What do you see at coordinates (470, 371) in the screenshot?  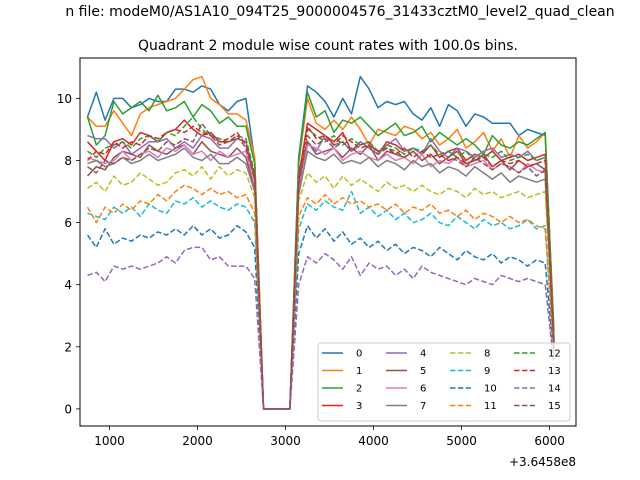 I see `legend-entry-9: 9` at bounding box center [470, 371].